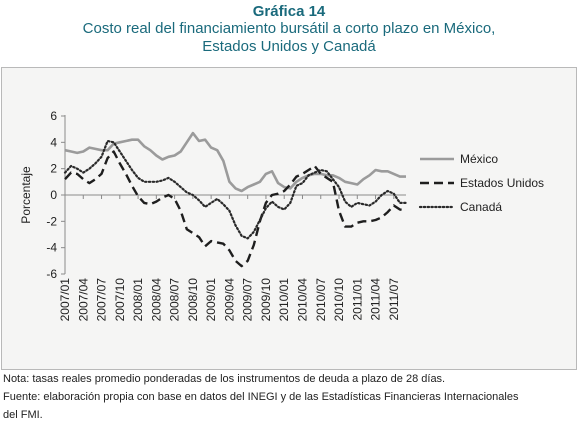 This screenshot has width=578, height=427. I want to click on x-tick-label: 2011/04, so click(376, 299).